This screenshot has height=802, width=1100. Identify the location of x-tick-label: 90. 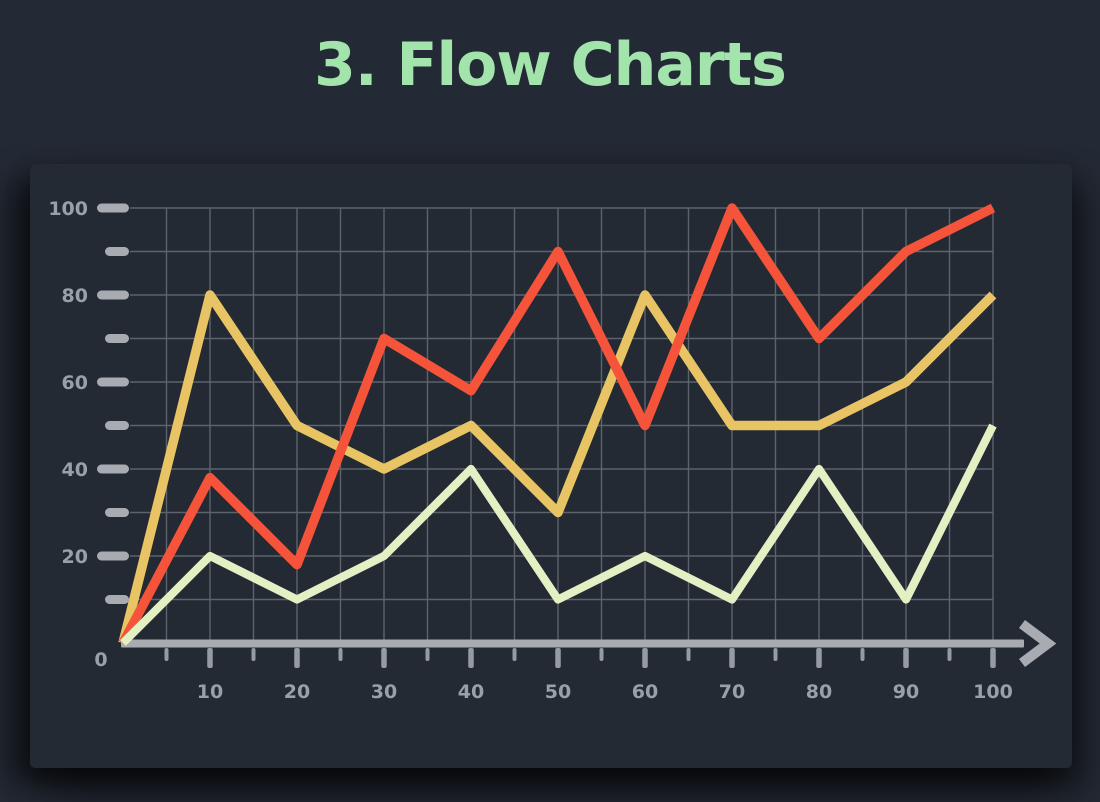
(906, 692).